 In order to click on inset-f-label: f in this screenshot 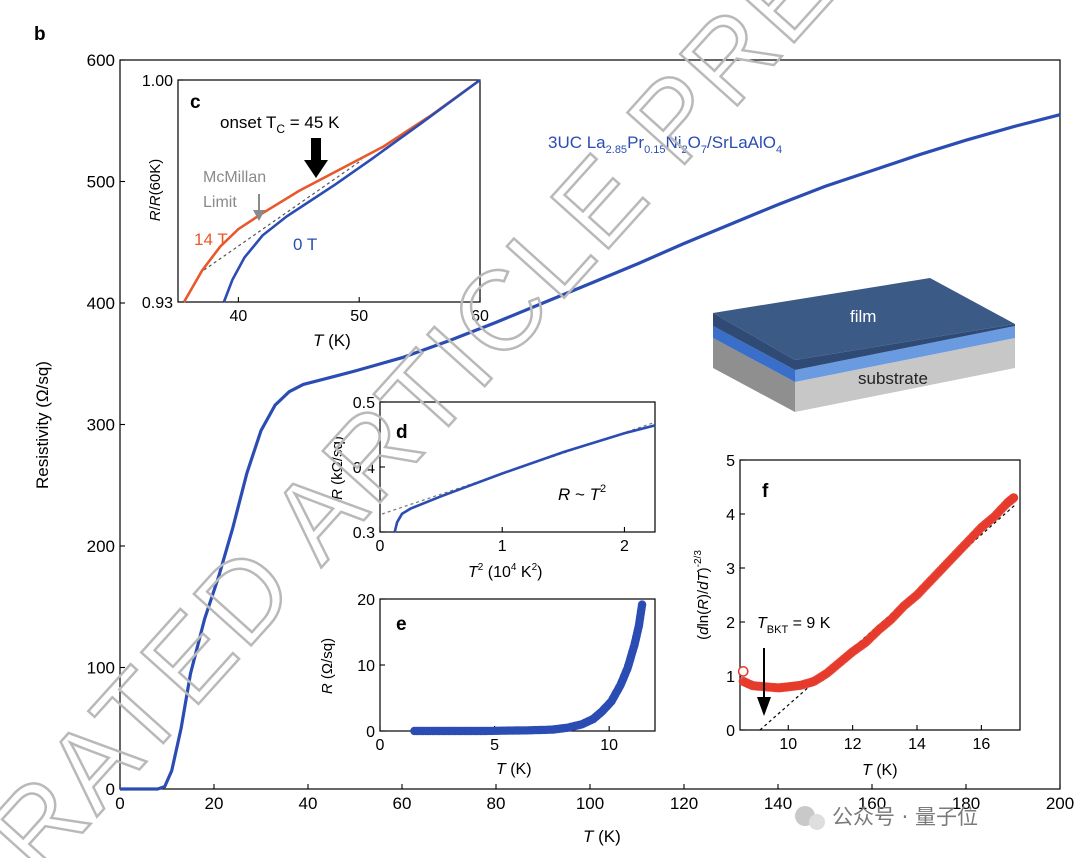, I will do `click(765, 491)`.